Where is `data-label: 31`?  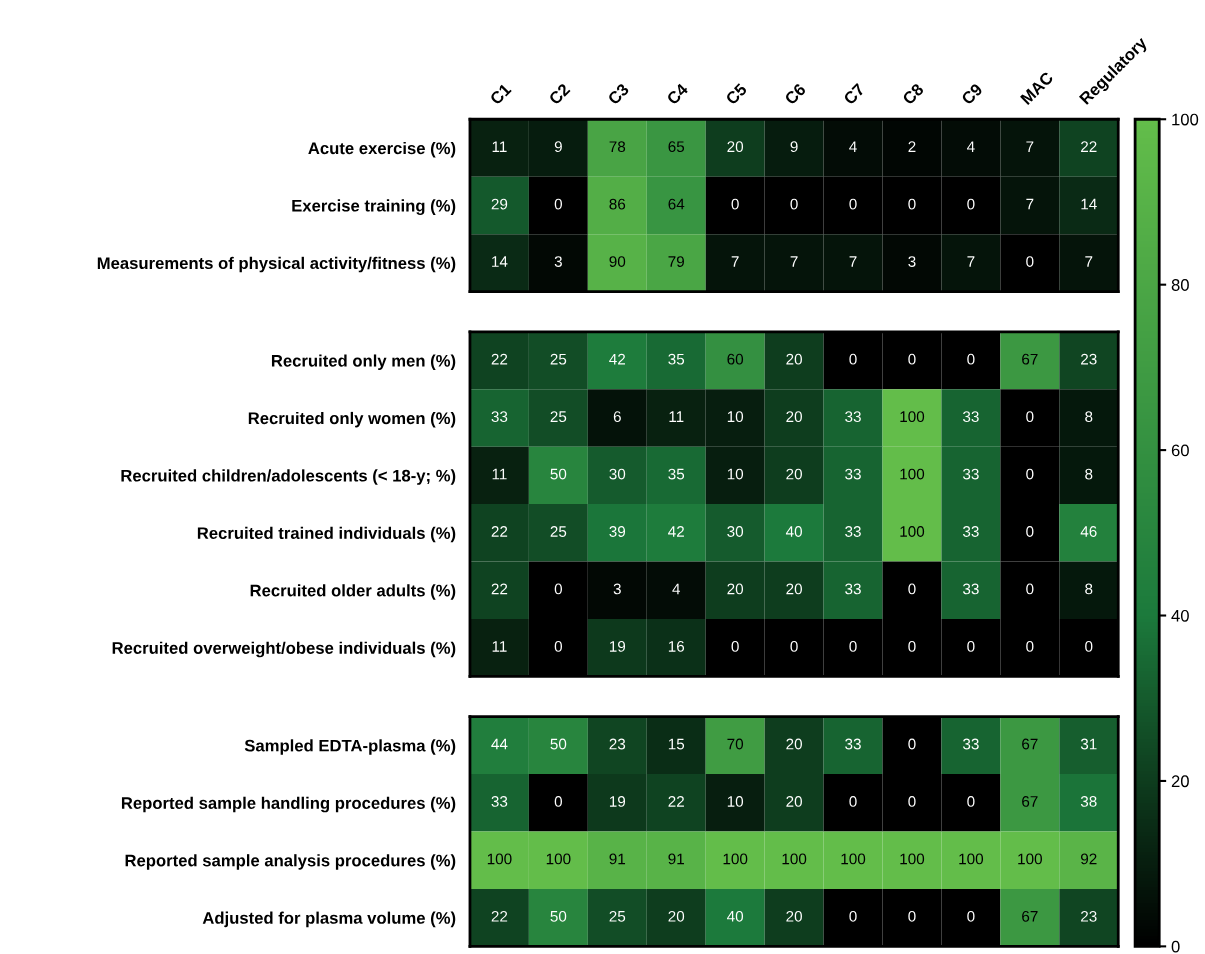
data-label: 31 is located at coordinates (1088, 744).